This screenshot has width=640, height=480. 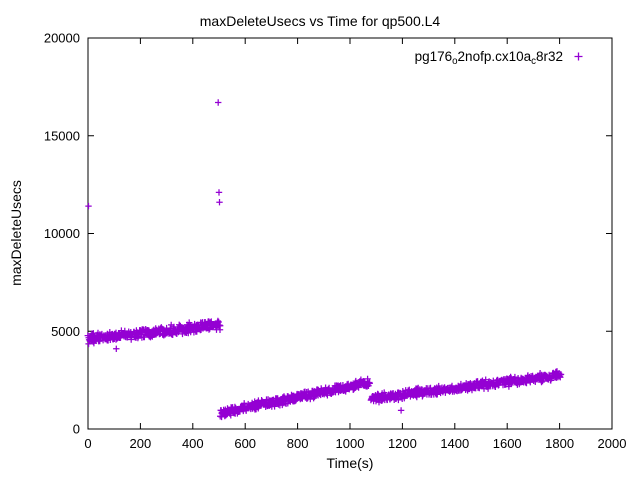 I want to click on x-axis-label: Time(s), so click(x=350, y=463).